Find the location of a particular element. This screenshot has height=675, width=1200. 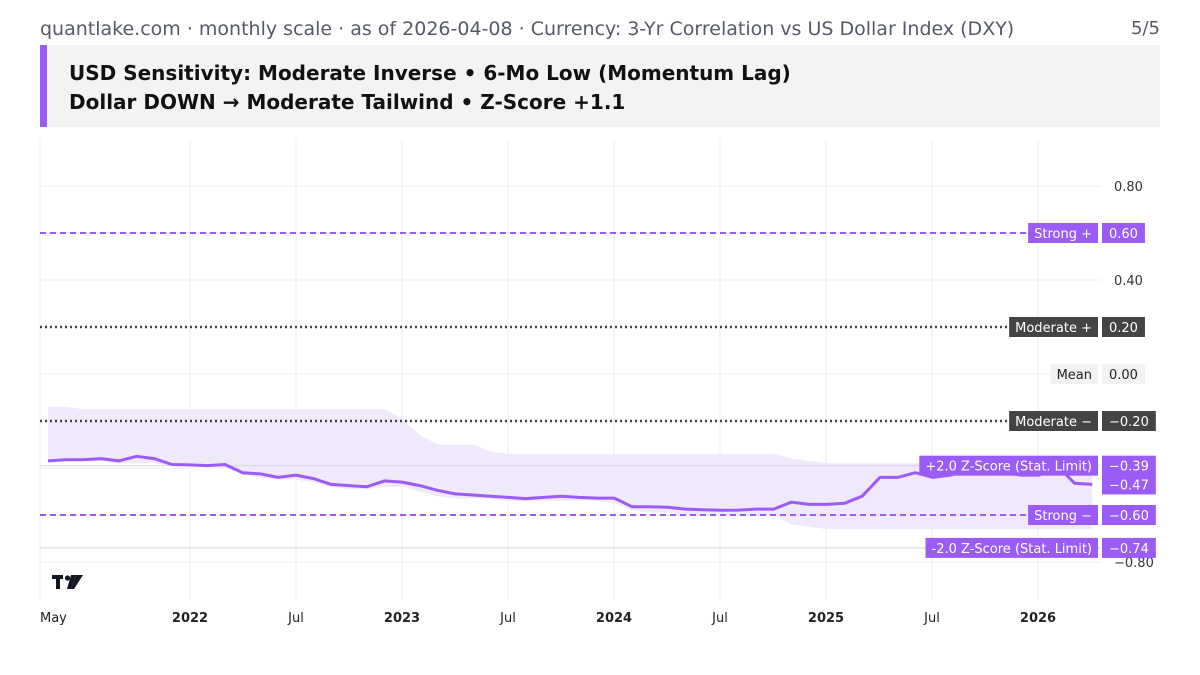

reference-label: -2.0 Z-Score (Stat. Limit) is located at coordinates (1012, 549).